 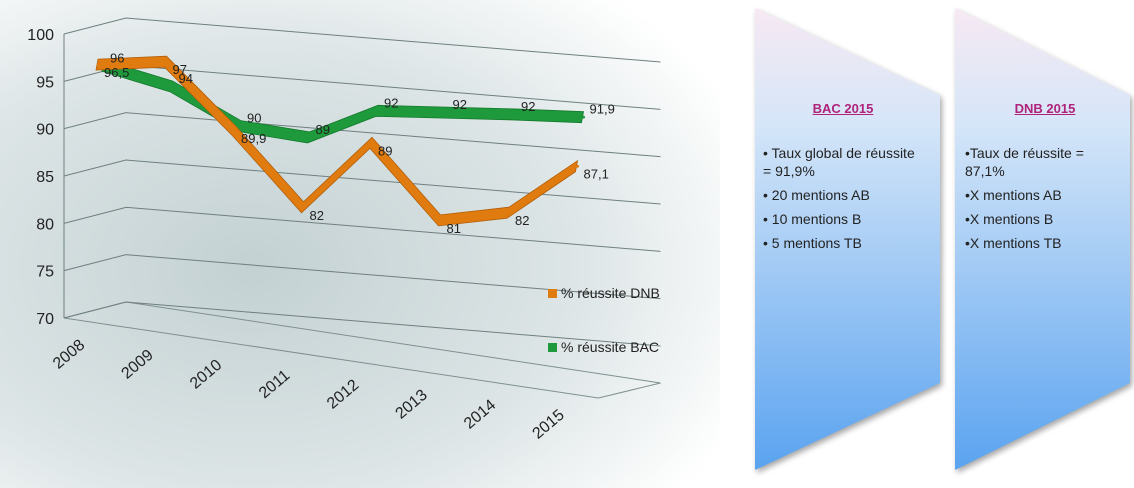 What do you see at coordinates (454, 228) in the screenshot?
I see `data-label: 81` at bounding box center [454, 228].